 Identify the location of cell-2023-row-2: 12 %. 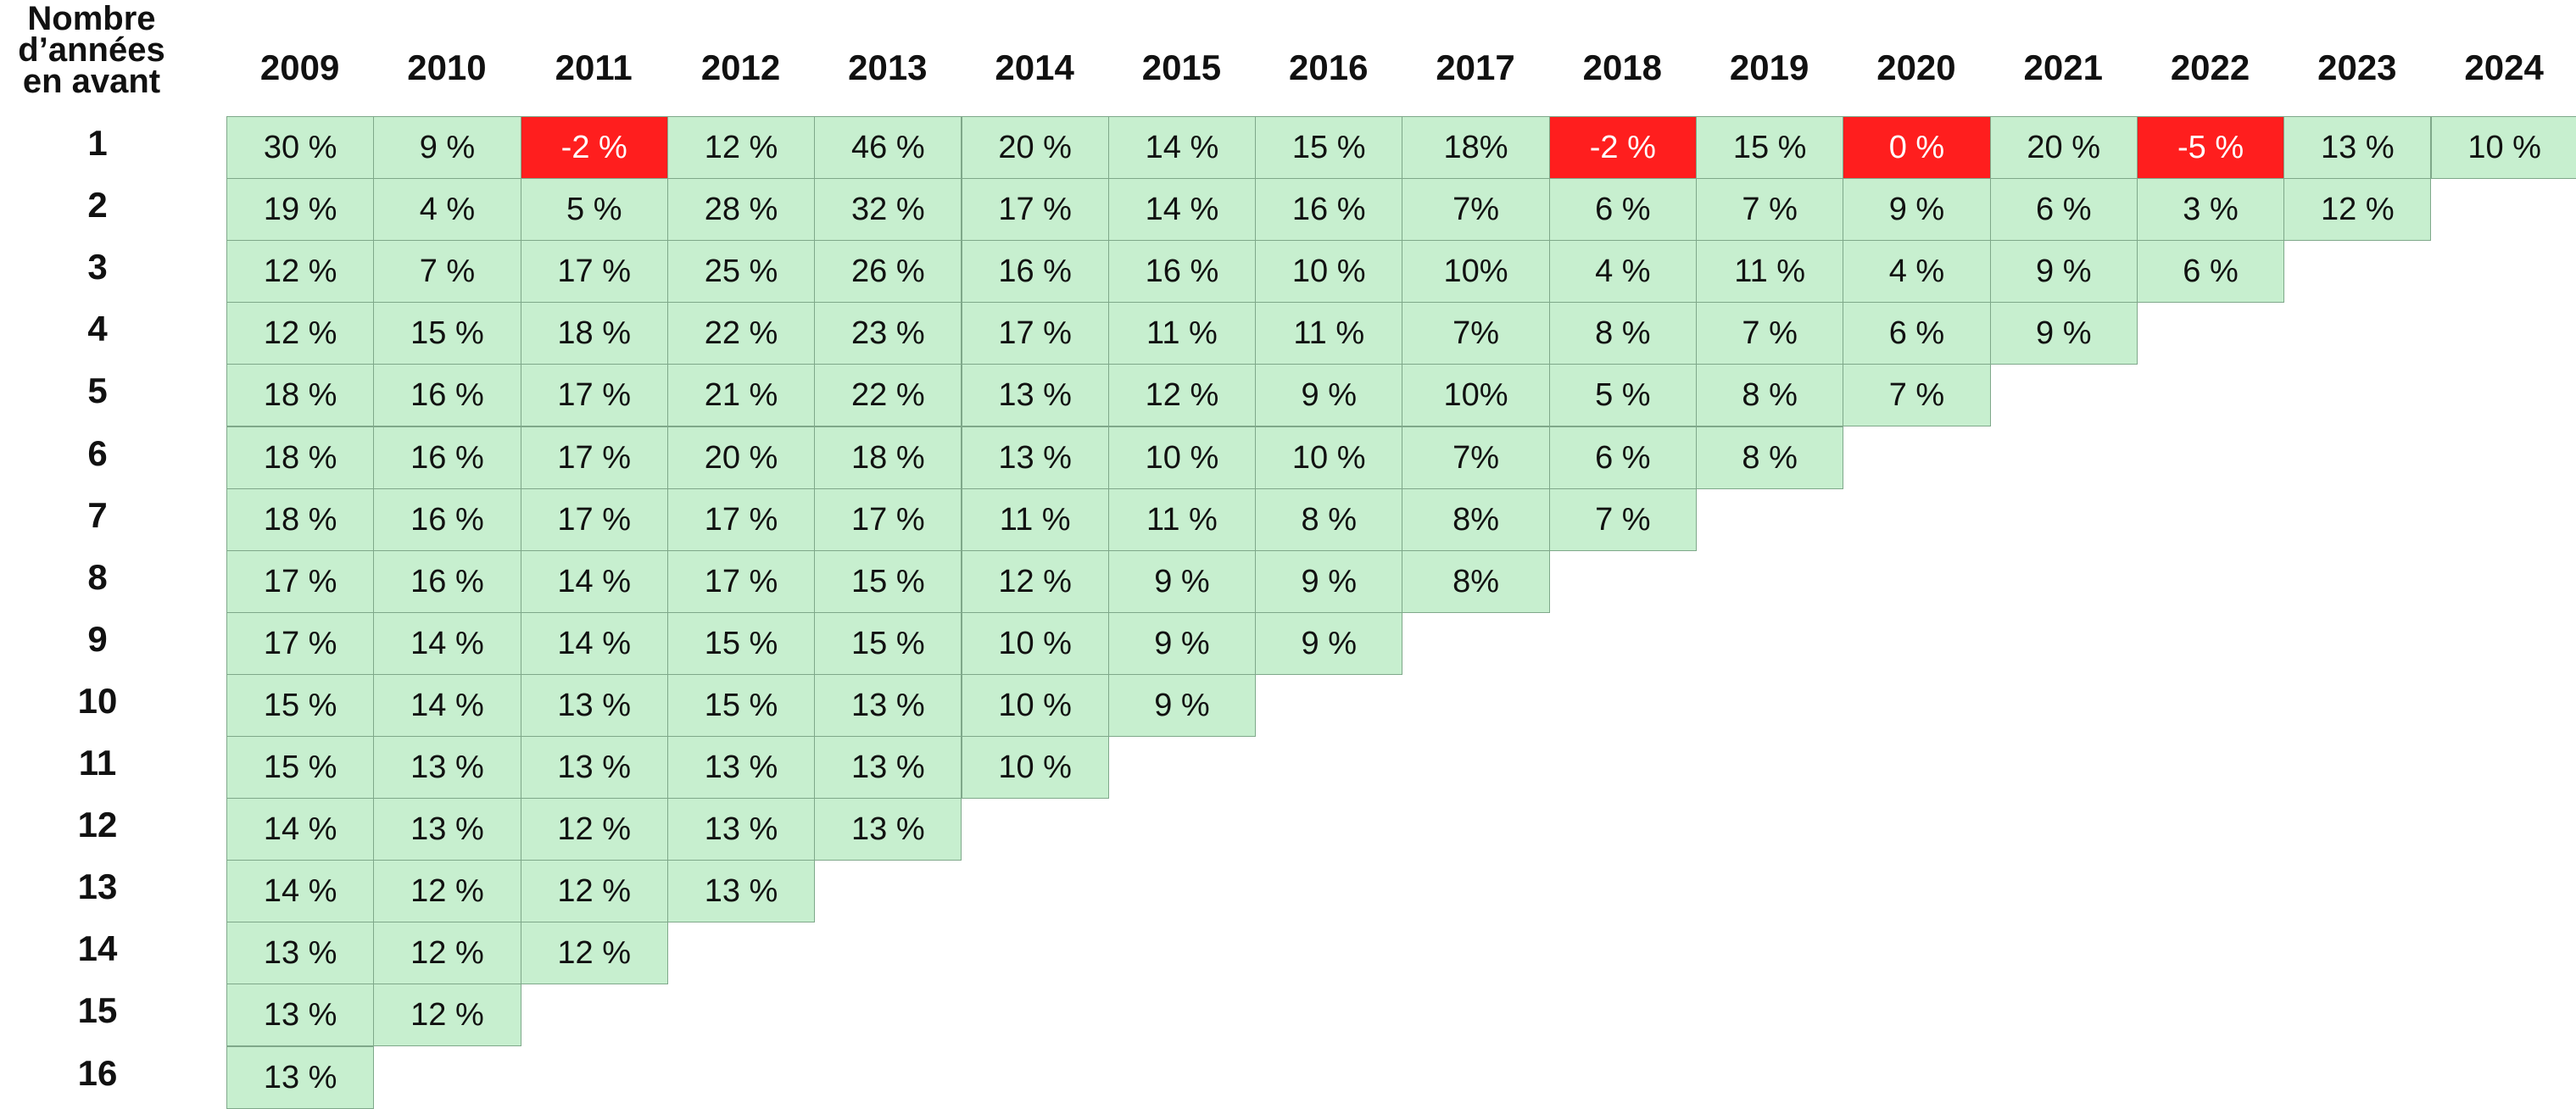
(2357, 209).